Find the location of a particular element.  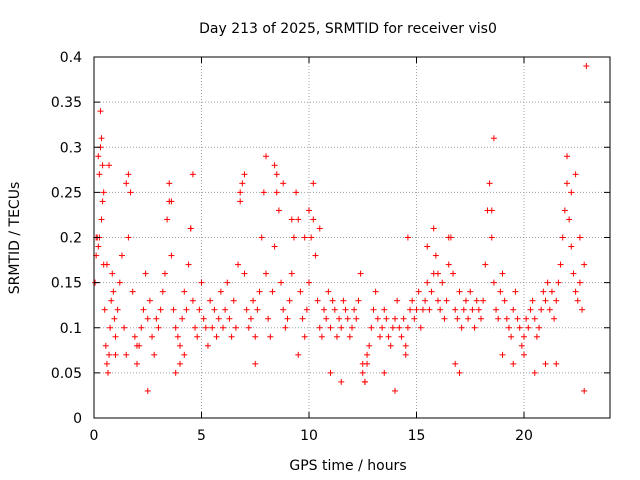

x-tick-label: 0 is located at coordinates (94, 436).